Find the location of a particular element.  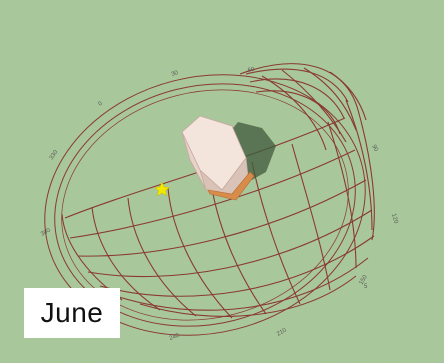

month-label-box: June is located at coordinates (72, 313).